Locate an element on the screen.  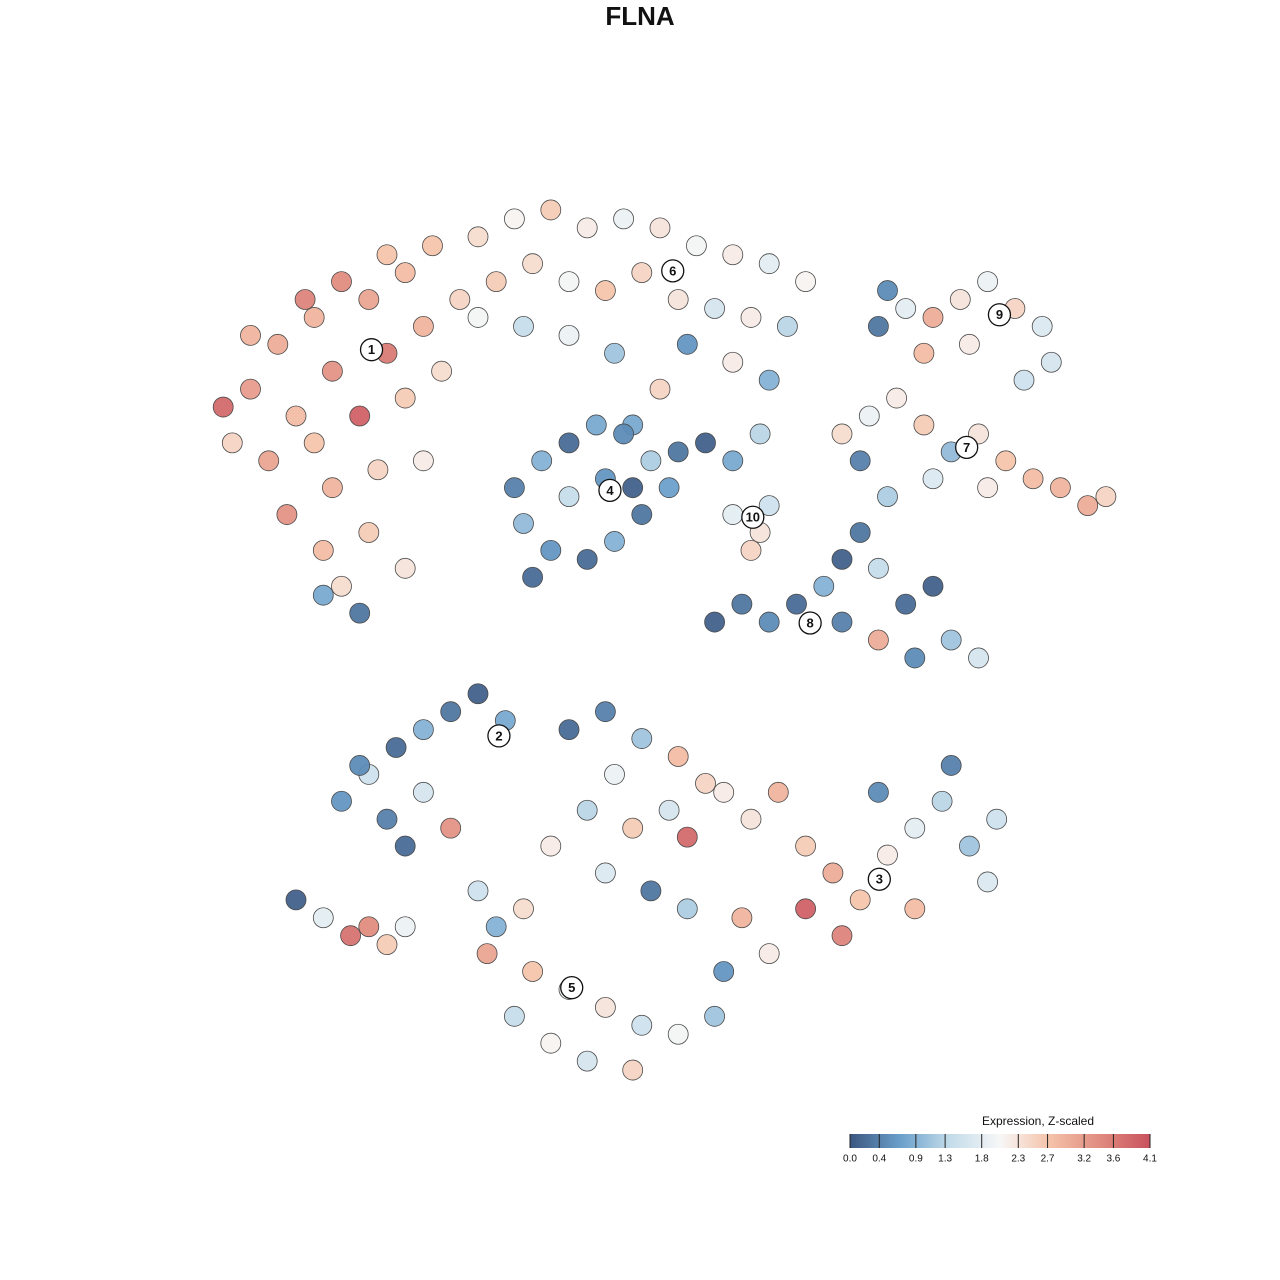
cluster-label: 3 is located at coordinates (879, 879).